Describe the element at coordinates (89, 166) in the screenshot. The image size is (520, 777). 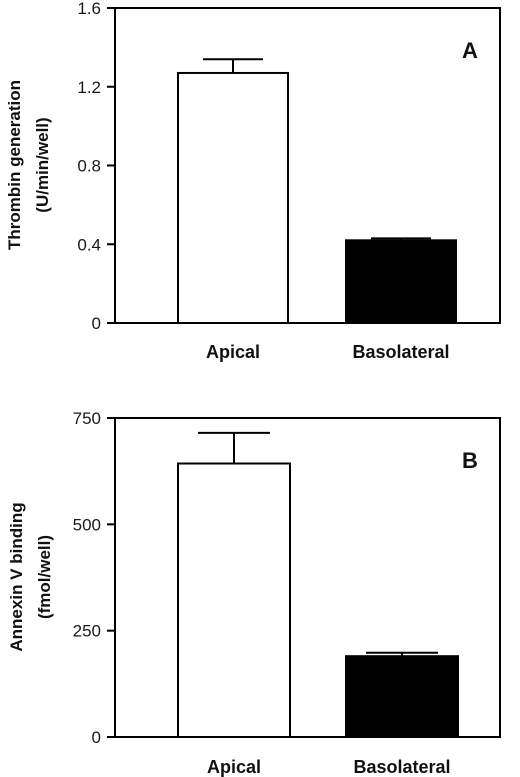
I see `y-tick-label: 0.8` at that location.